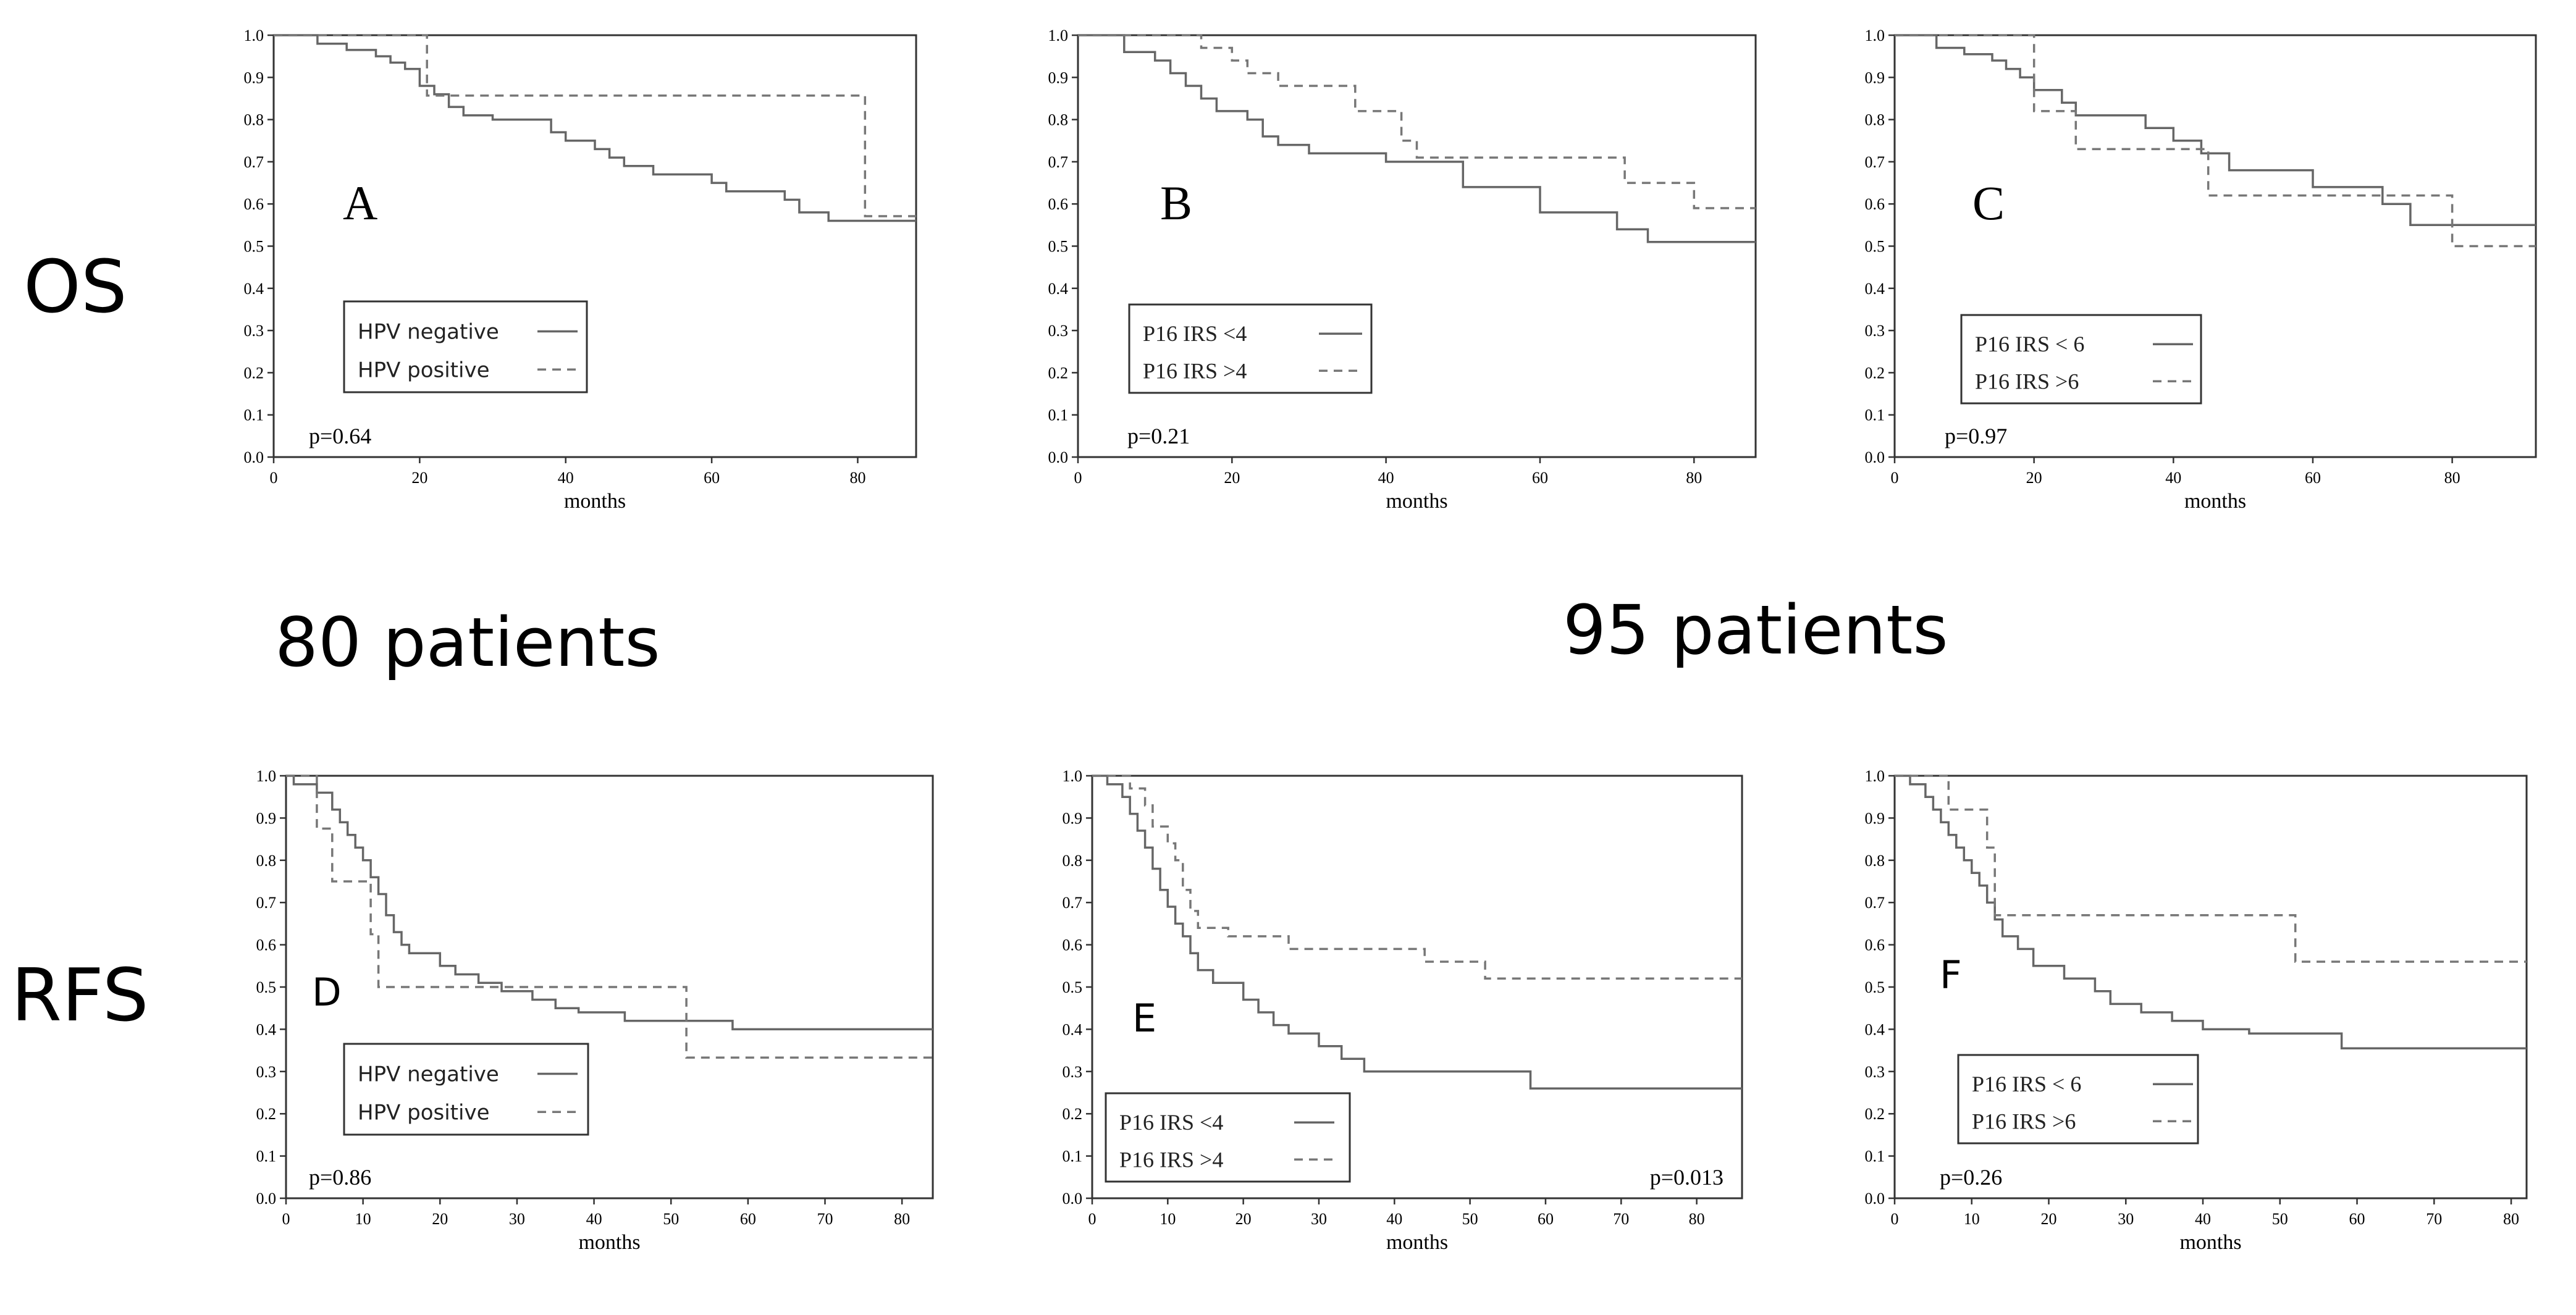 The width and height of the screenshot is (2576, 1315). Describe the element at coordinates (80, 995) in the screenshot. I see `row-label-rfs: RFS` at that location.